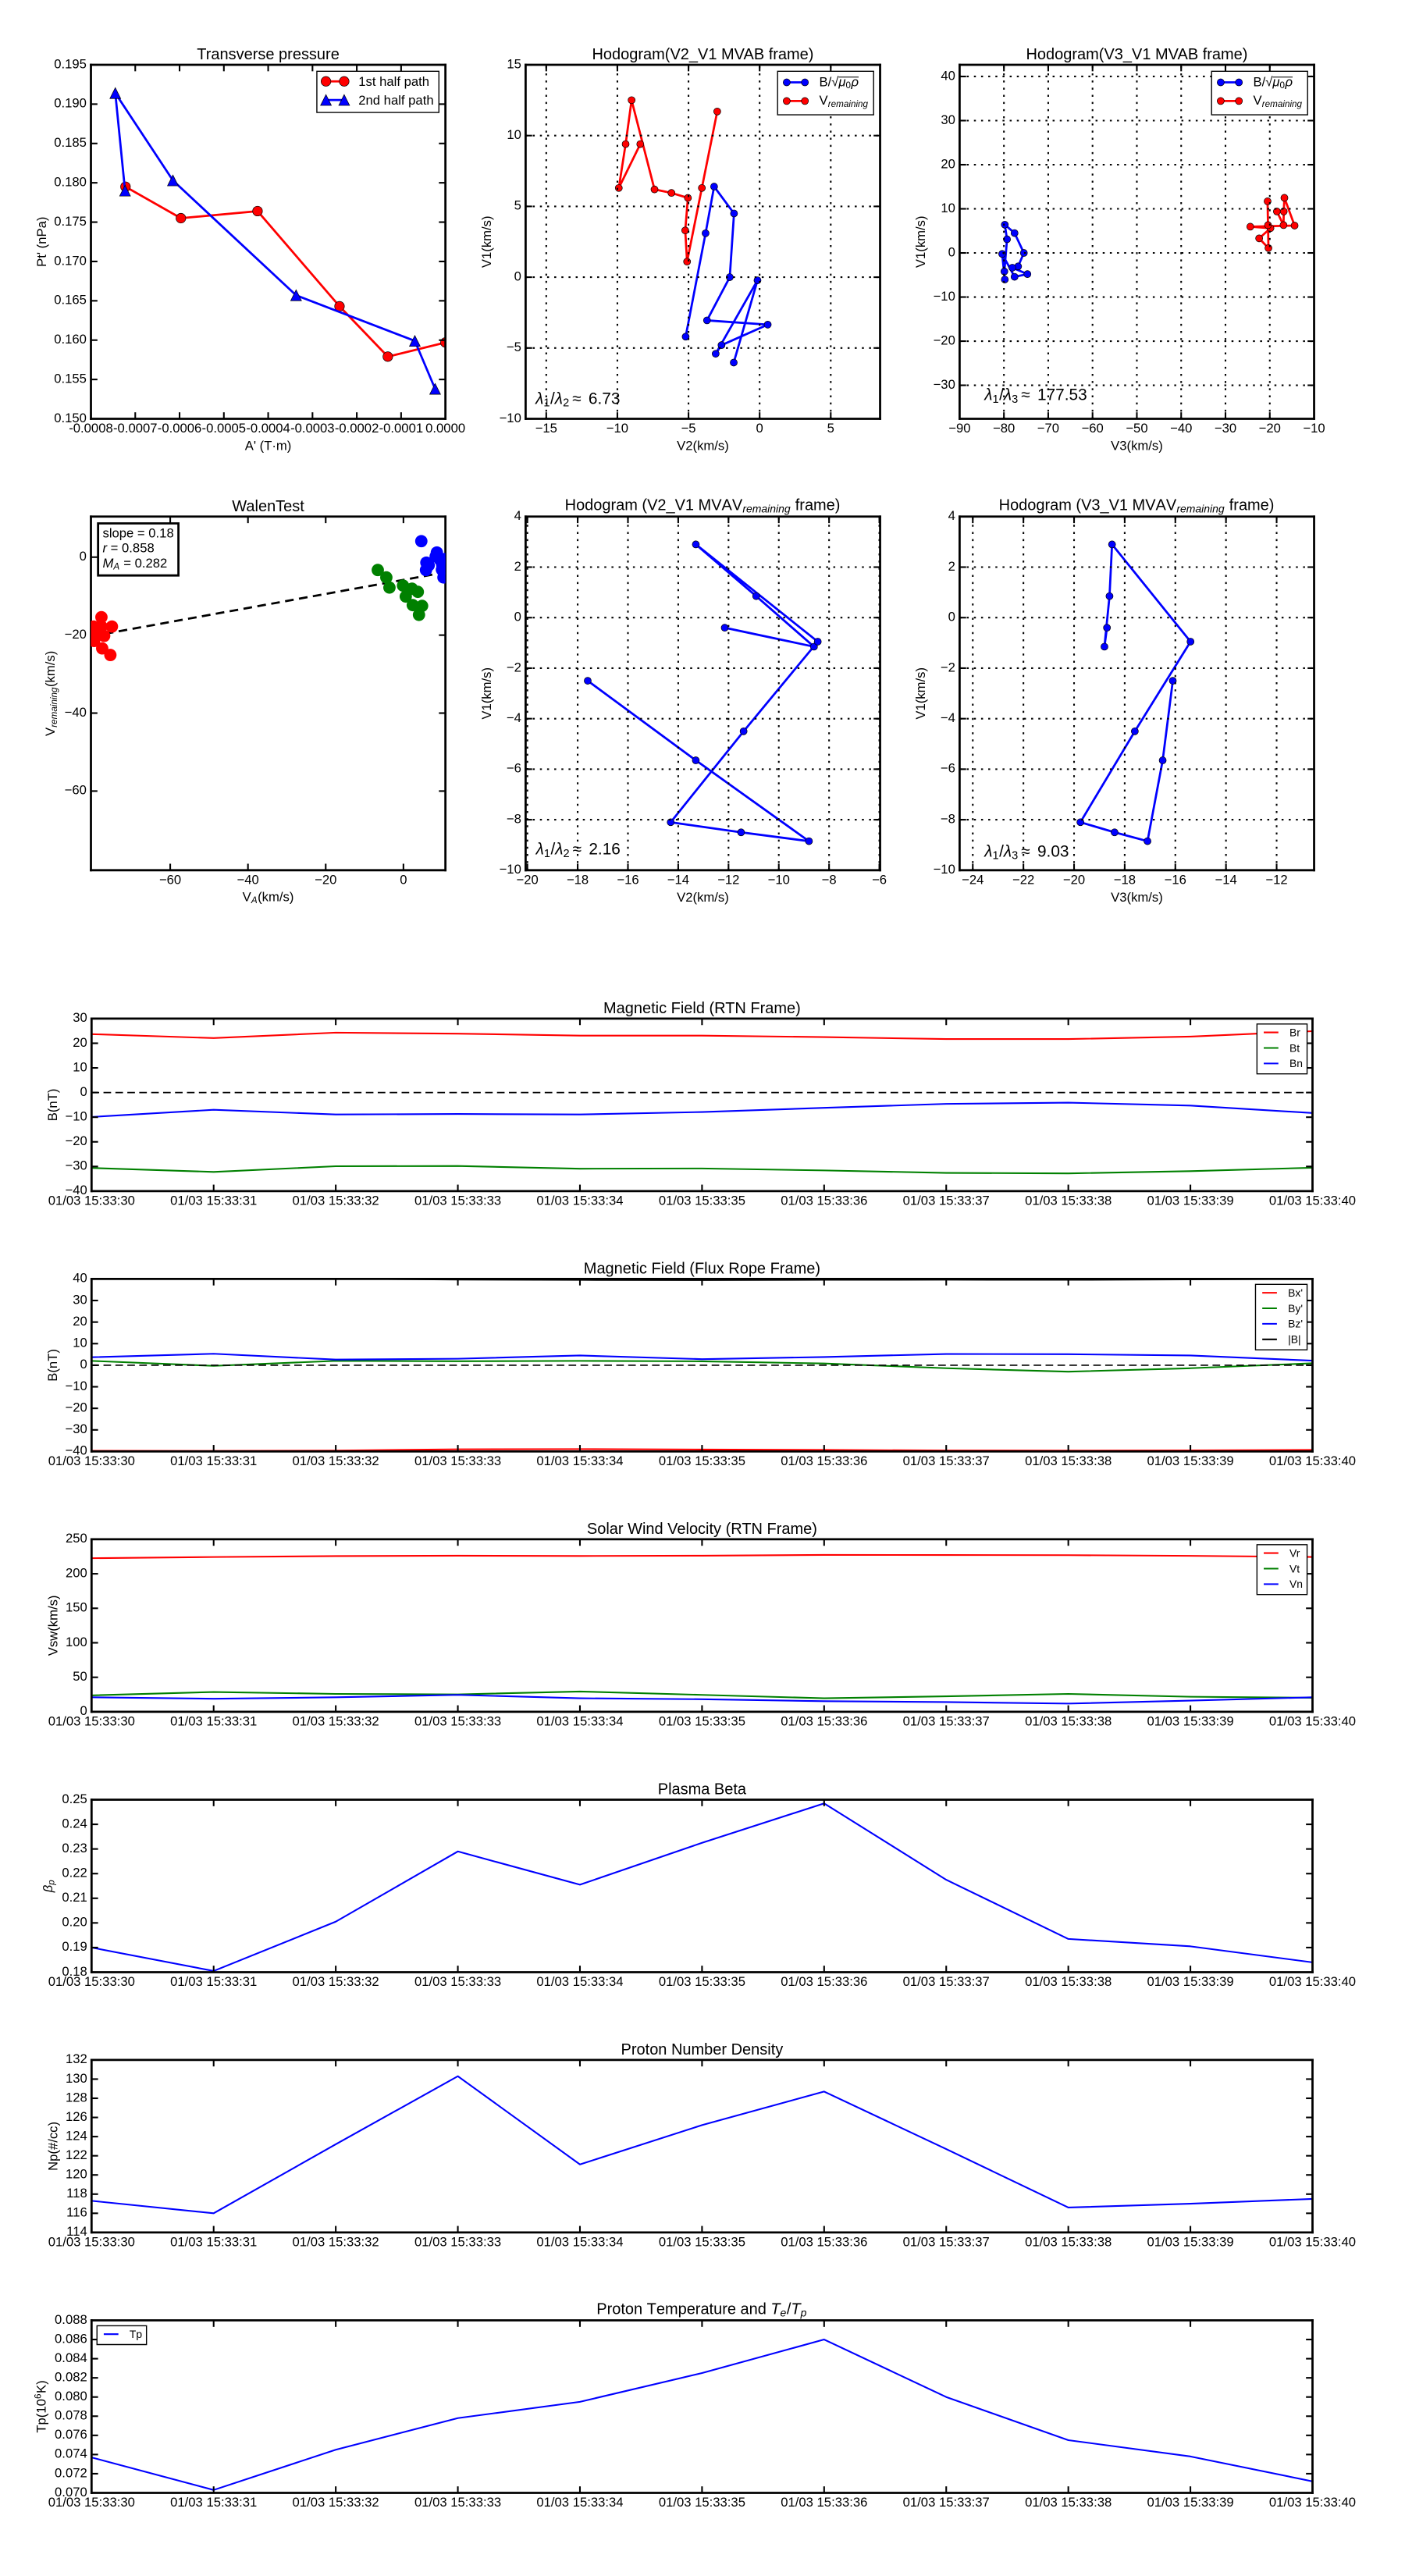  Describe the element at coordinates (76, 2231) in the screenshot. I see `svg-text: 114` at that location.